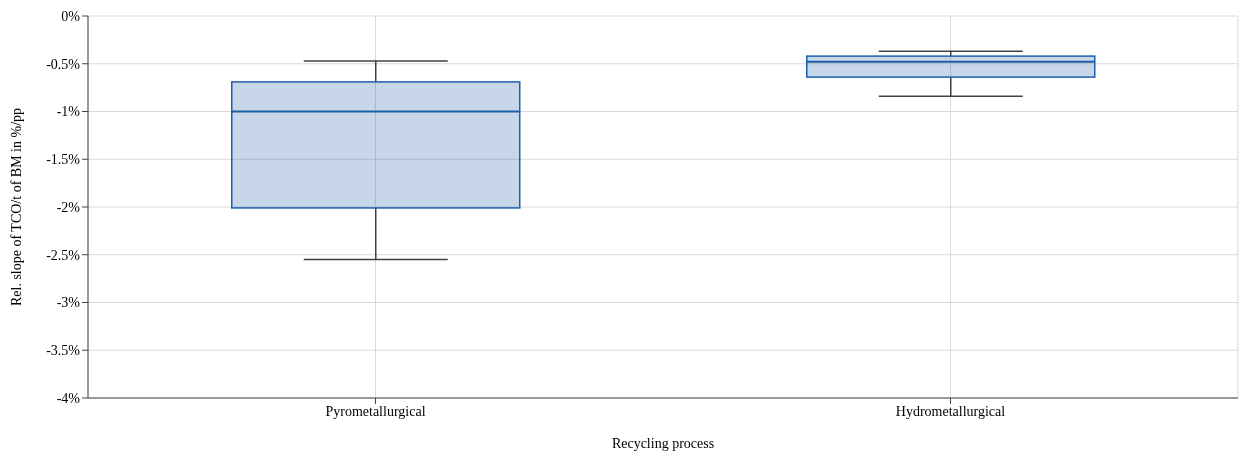 This screenshot has width=1252, height=466. What do you see at coordinates (68, 112) in the screenshot?
I see `y-tick-label: -1%` at bounding box center [68, 112].